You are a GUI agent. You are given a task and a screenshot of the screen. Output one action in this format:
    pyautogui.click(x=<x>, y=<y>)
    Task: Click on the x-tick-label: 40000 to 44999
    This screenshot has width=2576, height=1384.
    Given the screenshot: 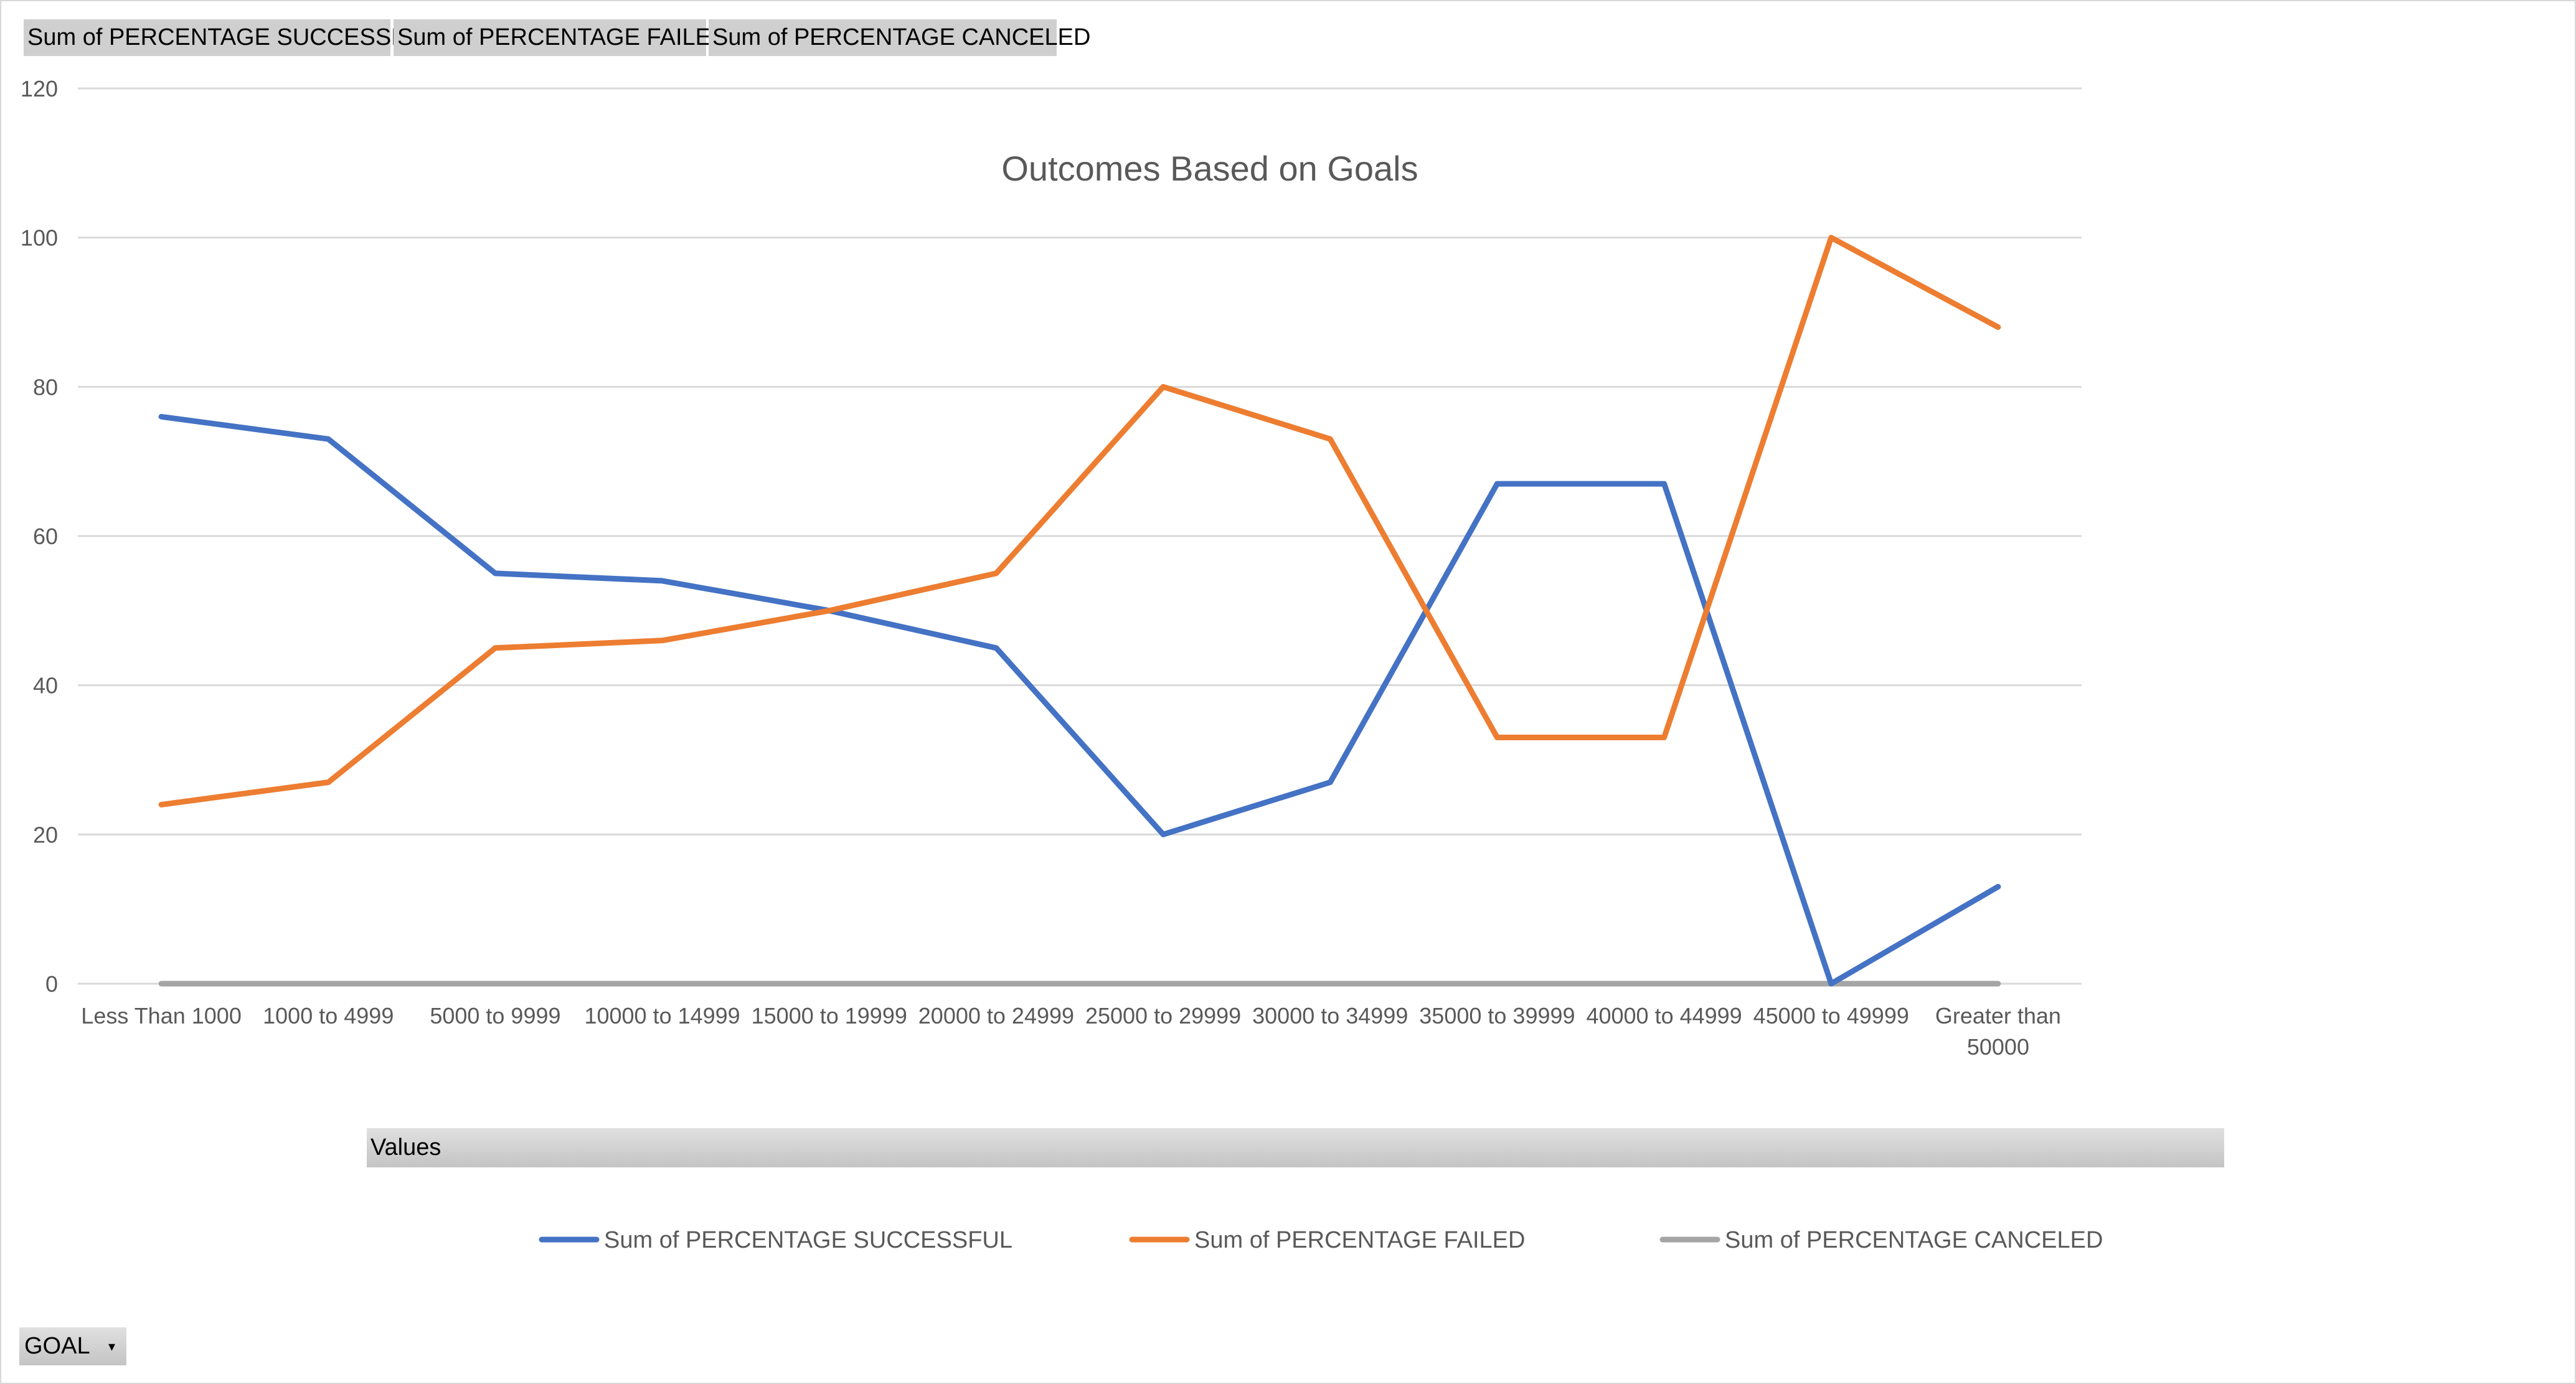 What is the action you would take?
    pyautogui.click(x=1664, y=1016)
    